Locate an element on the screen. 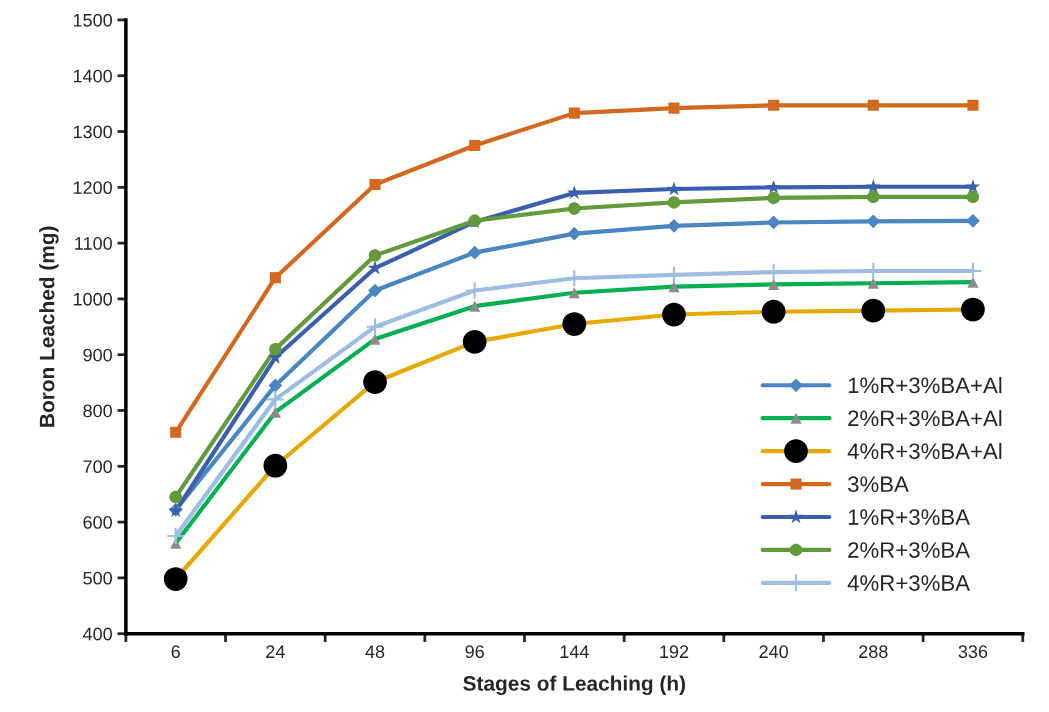 Image resolution: width=1049 pixels, height=712 pixels. legend-label: 1%R+3%BA+Al is located at coordinates (925, 385).